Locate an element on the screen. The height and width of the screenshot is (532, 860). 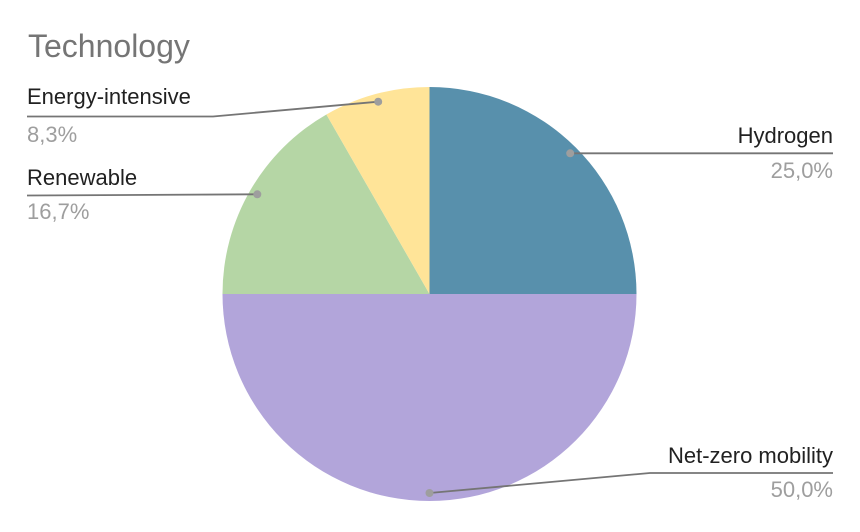
leader-line-renewable is located at coordinates (142, 195).